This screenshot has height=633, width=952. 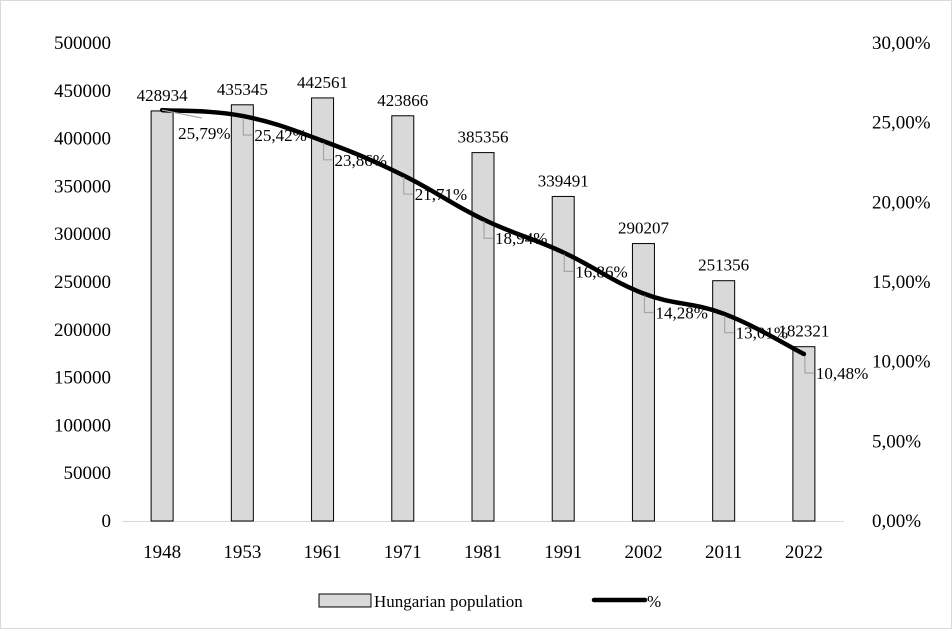 I want to click on bar-2011, so click(x=724, y=401).